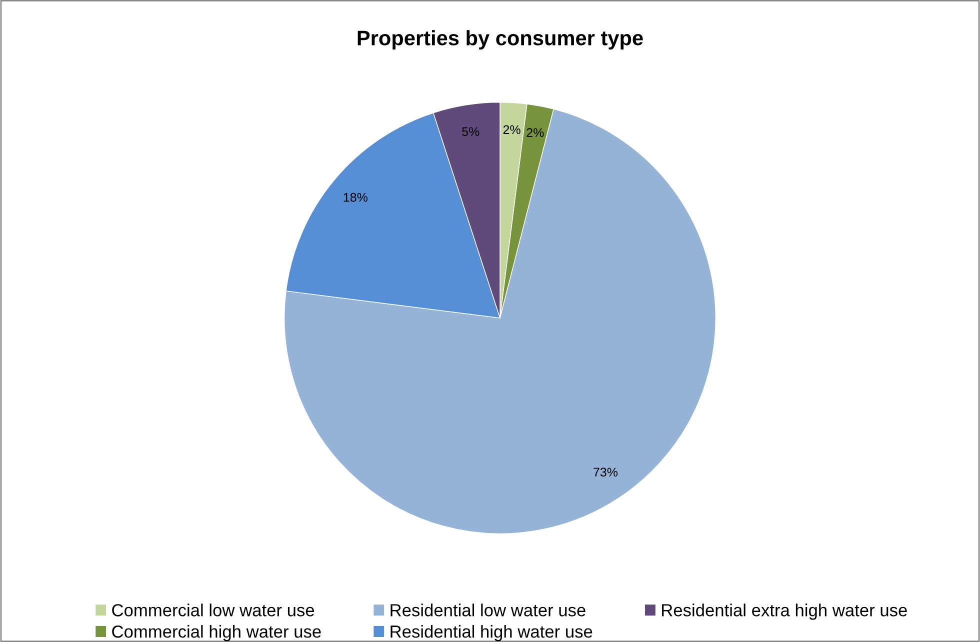 This screenshot has height=642, width=980. Describe the element at coordinates (213, 610) in the screenshot. I see `legend-label: Commercial low water use` at that location.